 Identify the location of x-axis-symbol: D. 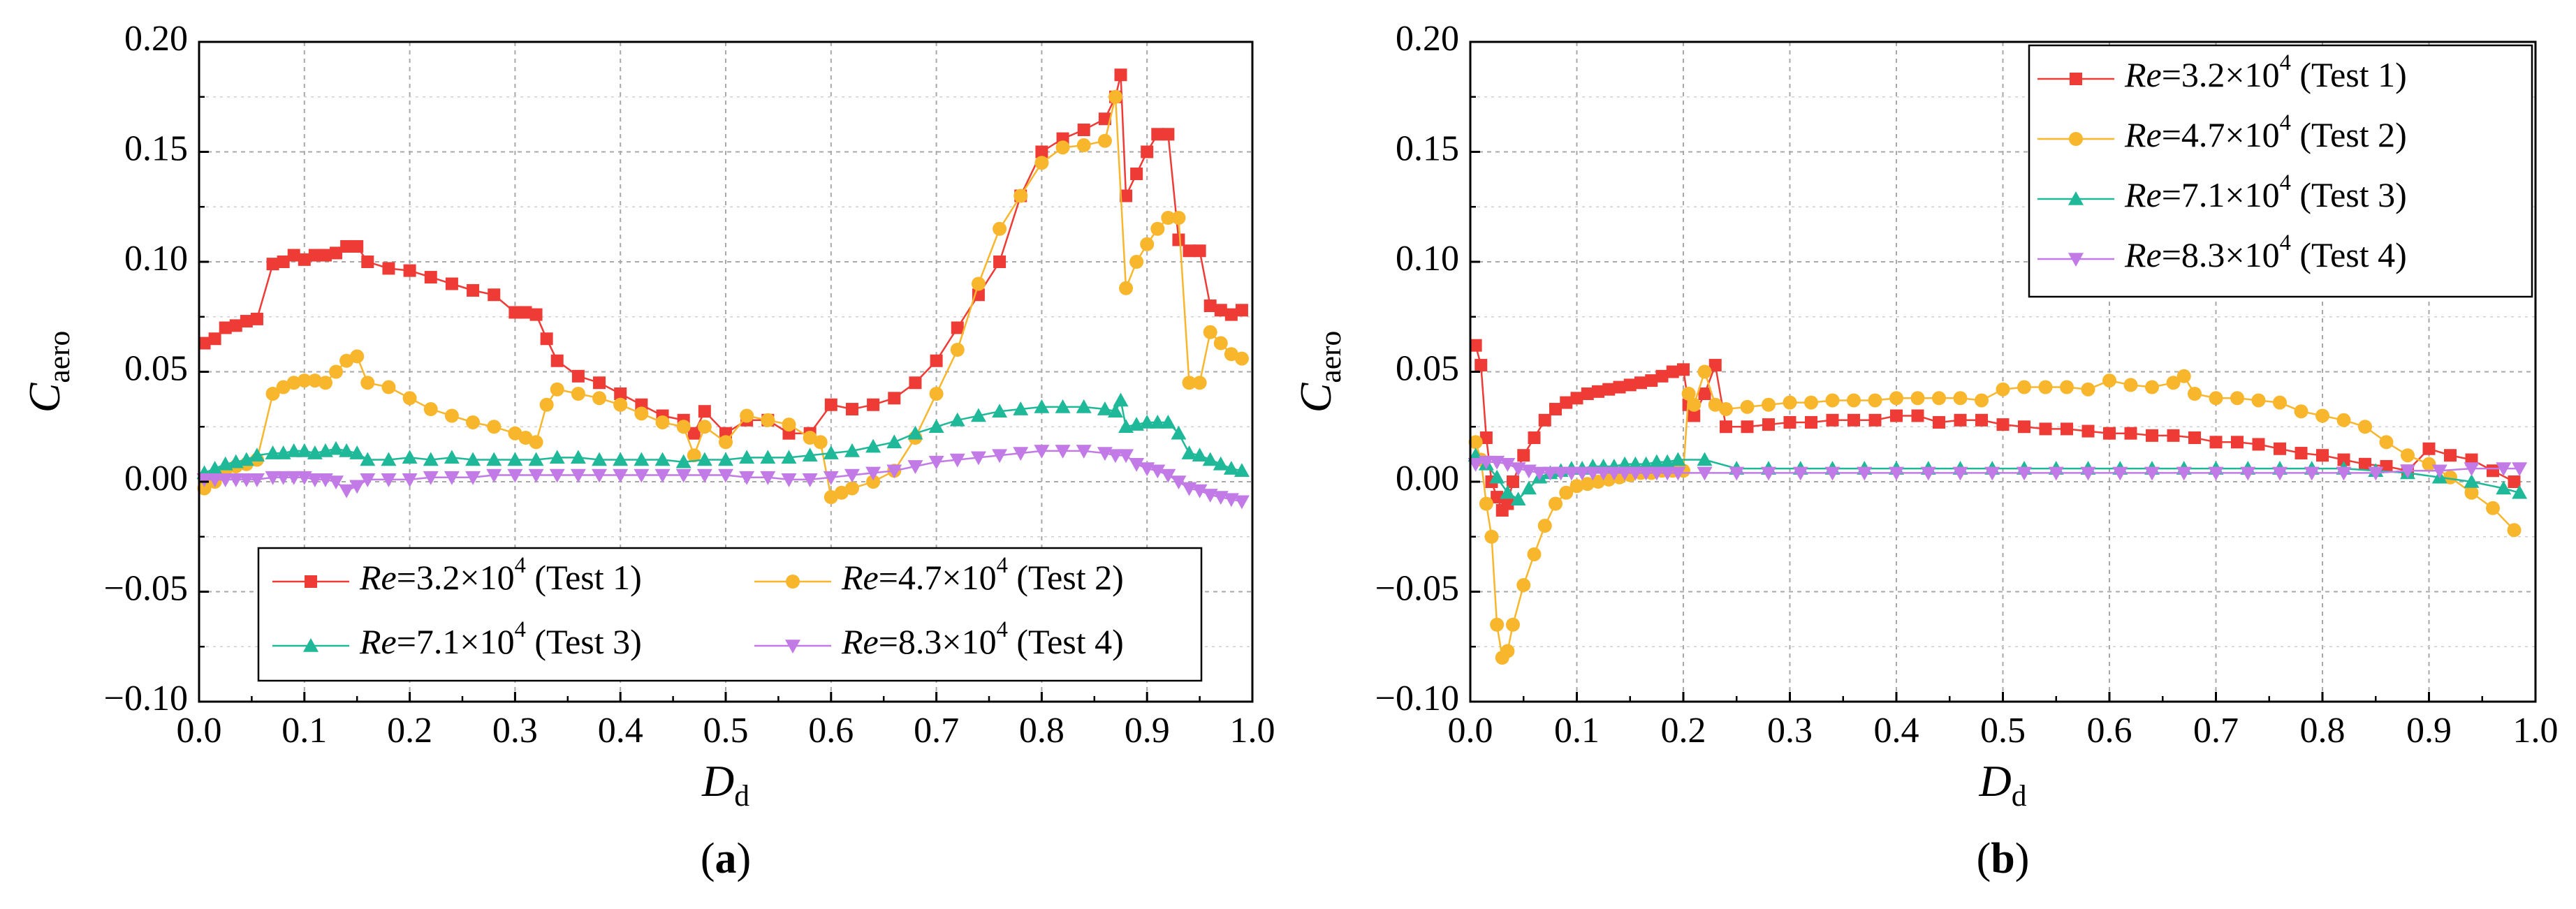
(1995, 781).